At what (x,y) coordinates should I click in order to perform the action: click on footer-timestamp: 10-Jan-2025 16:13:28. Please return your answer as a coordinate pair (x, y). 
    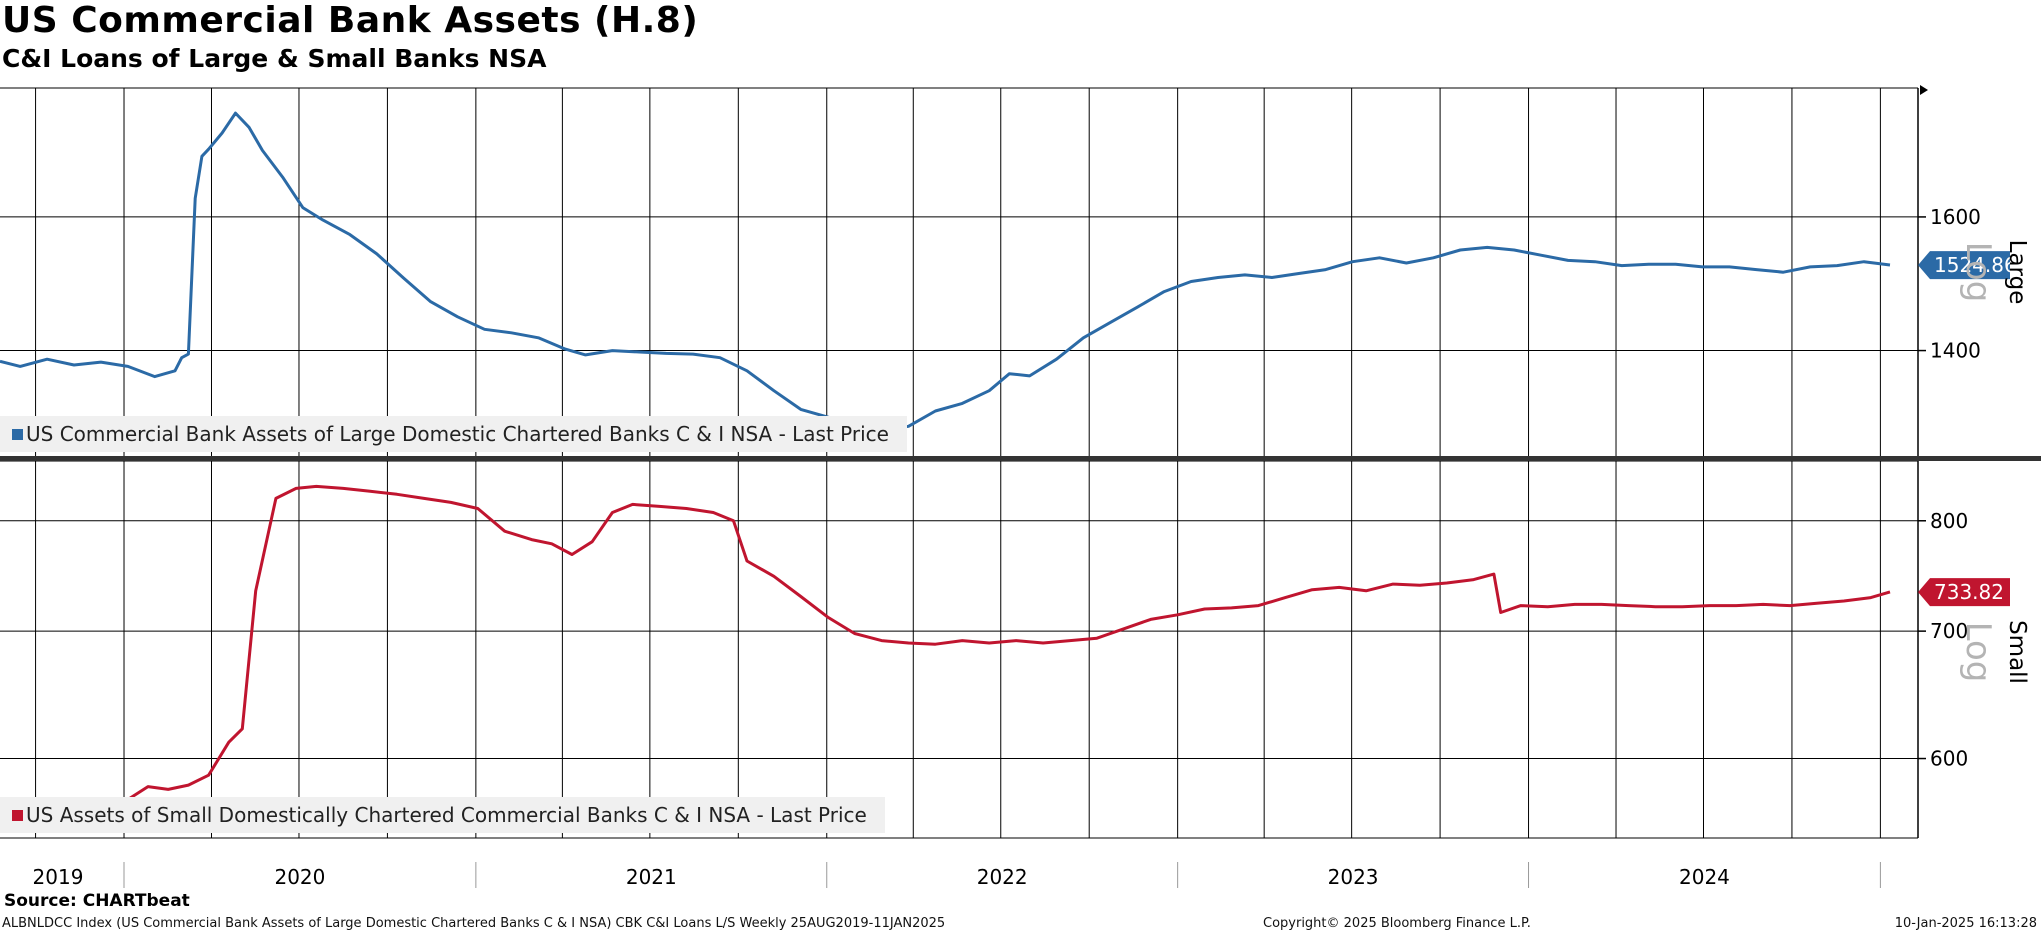
    Looking at the image, I should click on (1965, 923).